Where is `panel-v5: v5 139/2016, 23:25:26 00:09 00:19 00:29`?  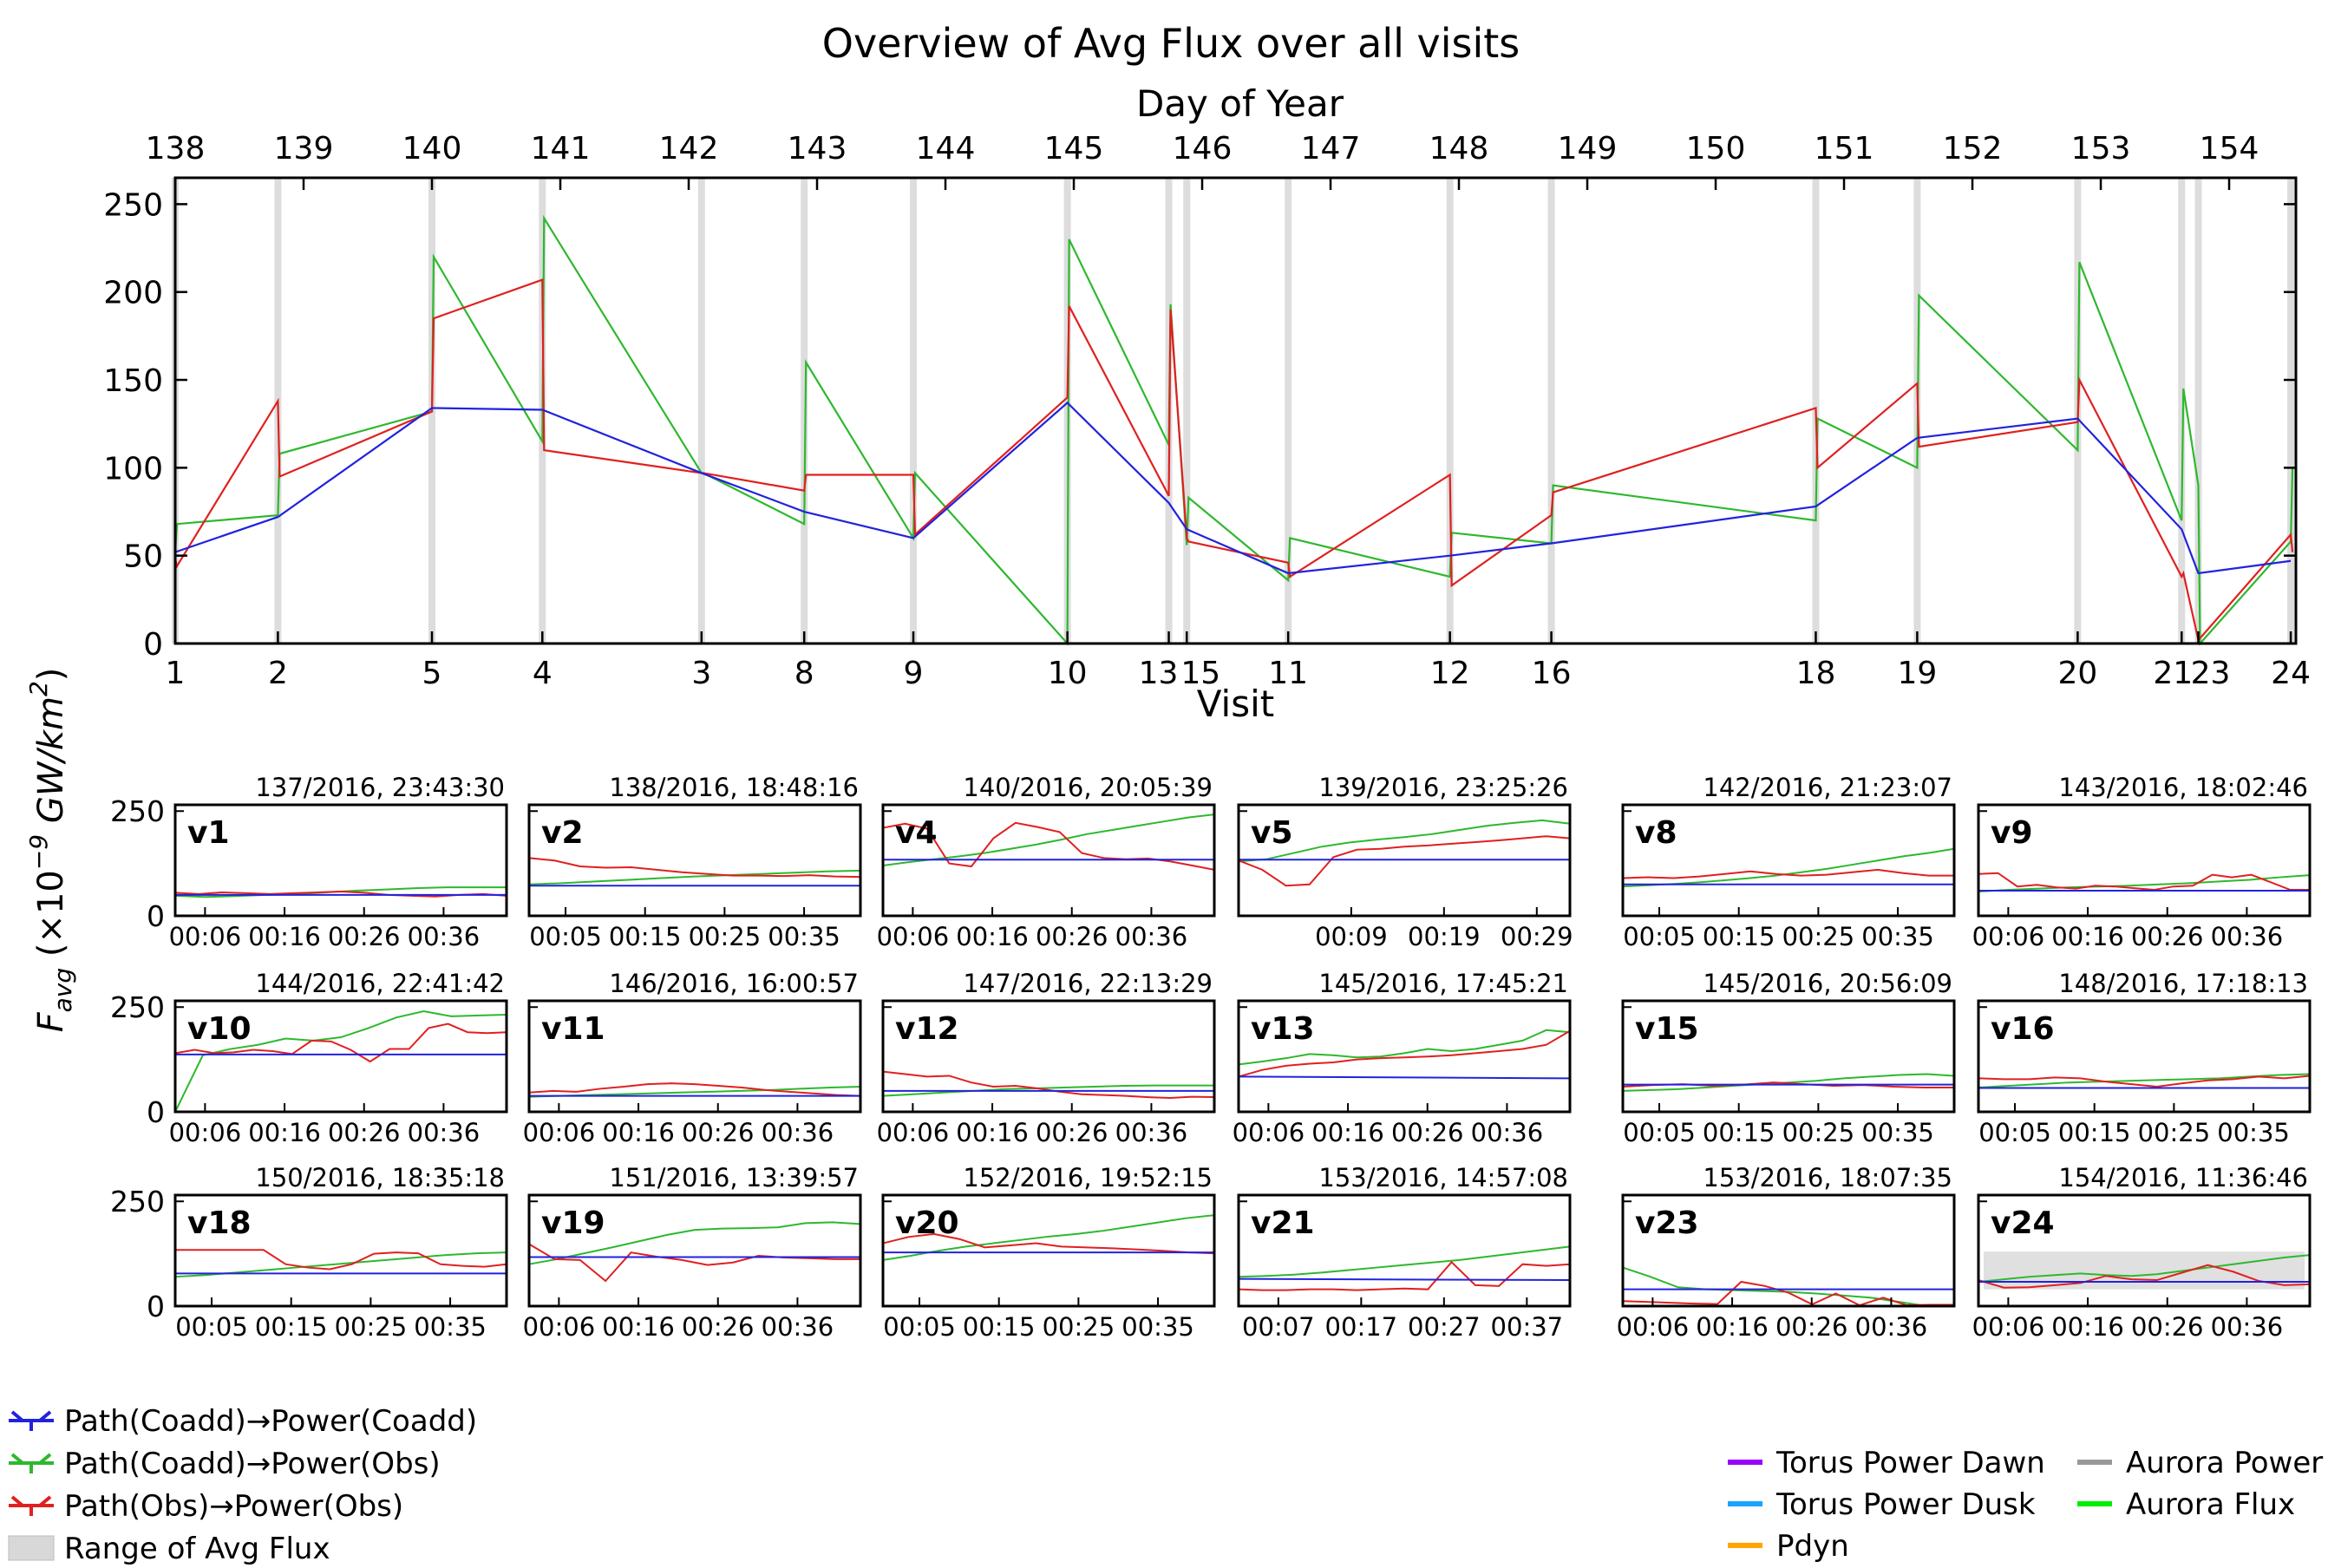 panel-v5: v5 139/2016, 23:25:26 00:09 00:19 00:29 is located at coordinates (1405, 862).